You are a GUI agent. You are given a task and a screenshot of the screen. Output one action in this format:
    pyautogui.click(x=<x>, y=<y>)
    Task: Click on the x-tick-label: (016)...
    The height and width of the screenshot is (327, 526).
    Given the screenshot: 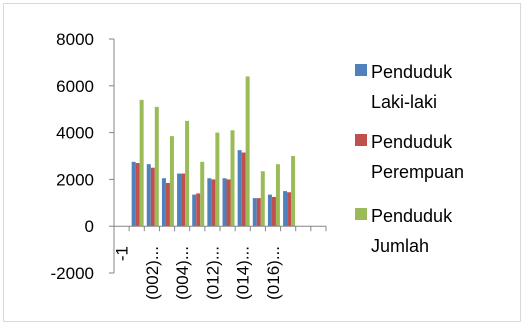 What is the action you would take?
    pyautogui.click(x=273, y=273)
    